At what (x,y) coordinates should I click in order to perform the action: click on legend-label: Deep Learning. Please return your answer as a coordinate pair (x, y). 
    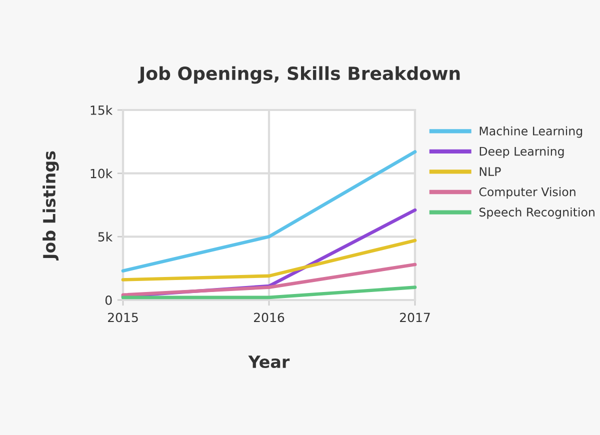
    Looking at the image, I should click on (522, 152).